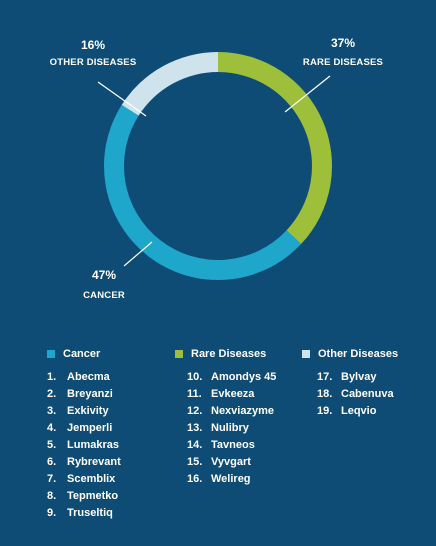 This screenshot has height=546, width=436. What do you see at coordinates (195, 427) in the screenshot?
I see `item-number: 13.` at bounding box center [195, 427].